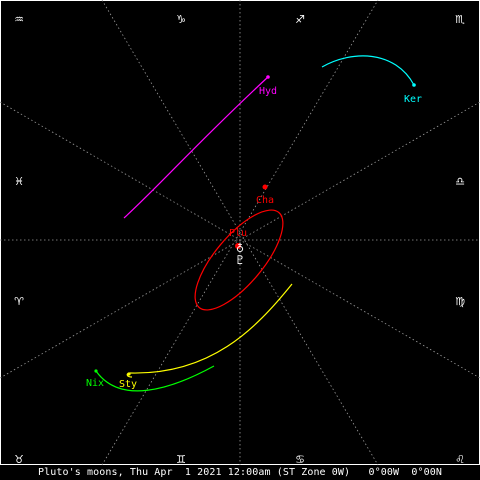 This screenshot has height=480, width=480. Describe the element at coordinates (95, 370) in the screenshot. I see `nix-position-dot` at that location.